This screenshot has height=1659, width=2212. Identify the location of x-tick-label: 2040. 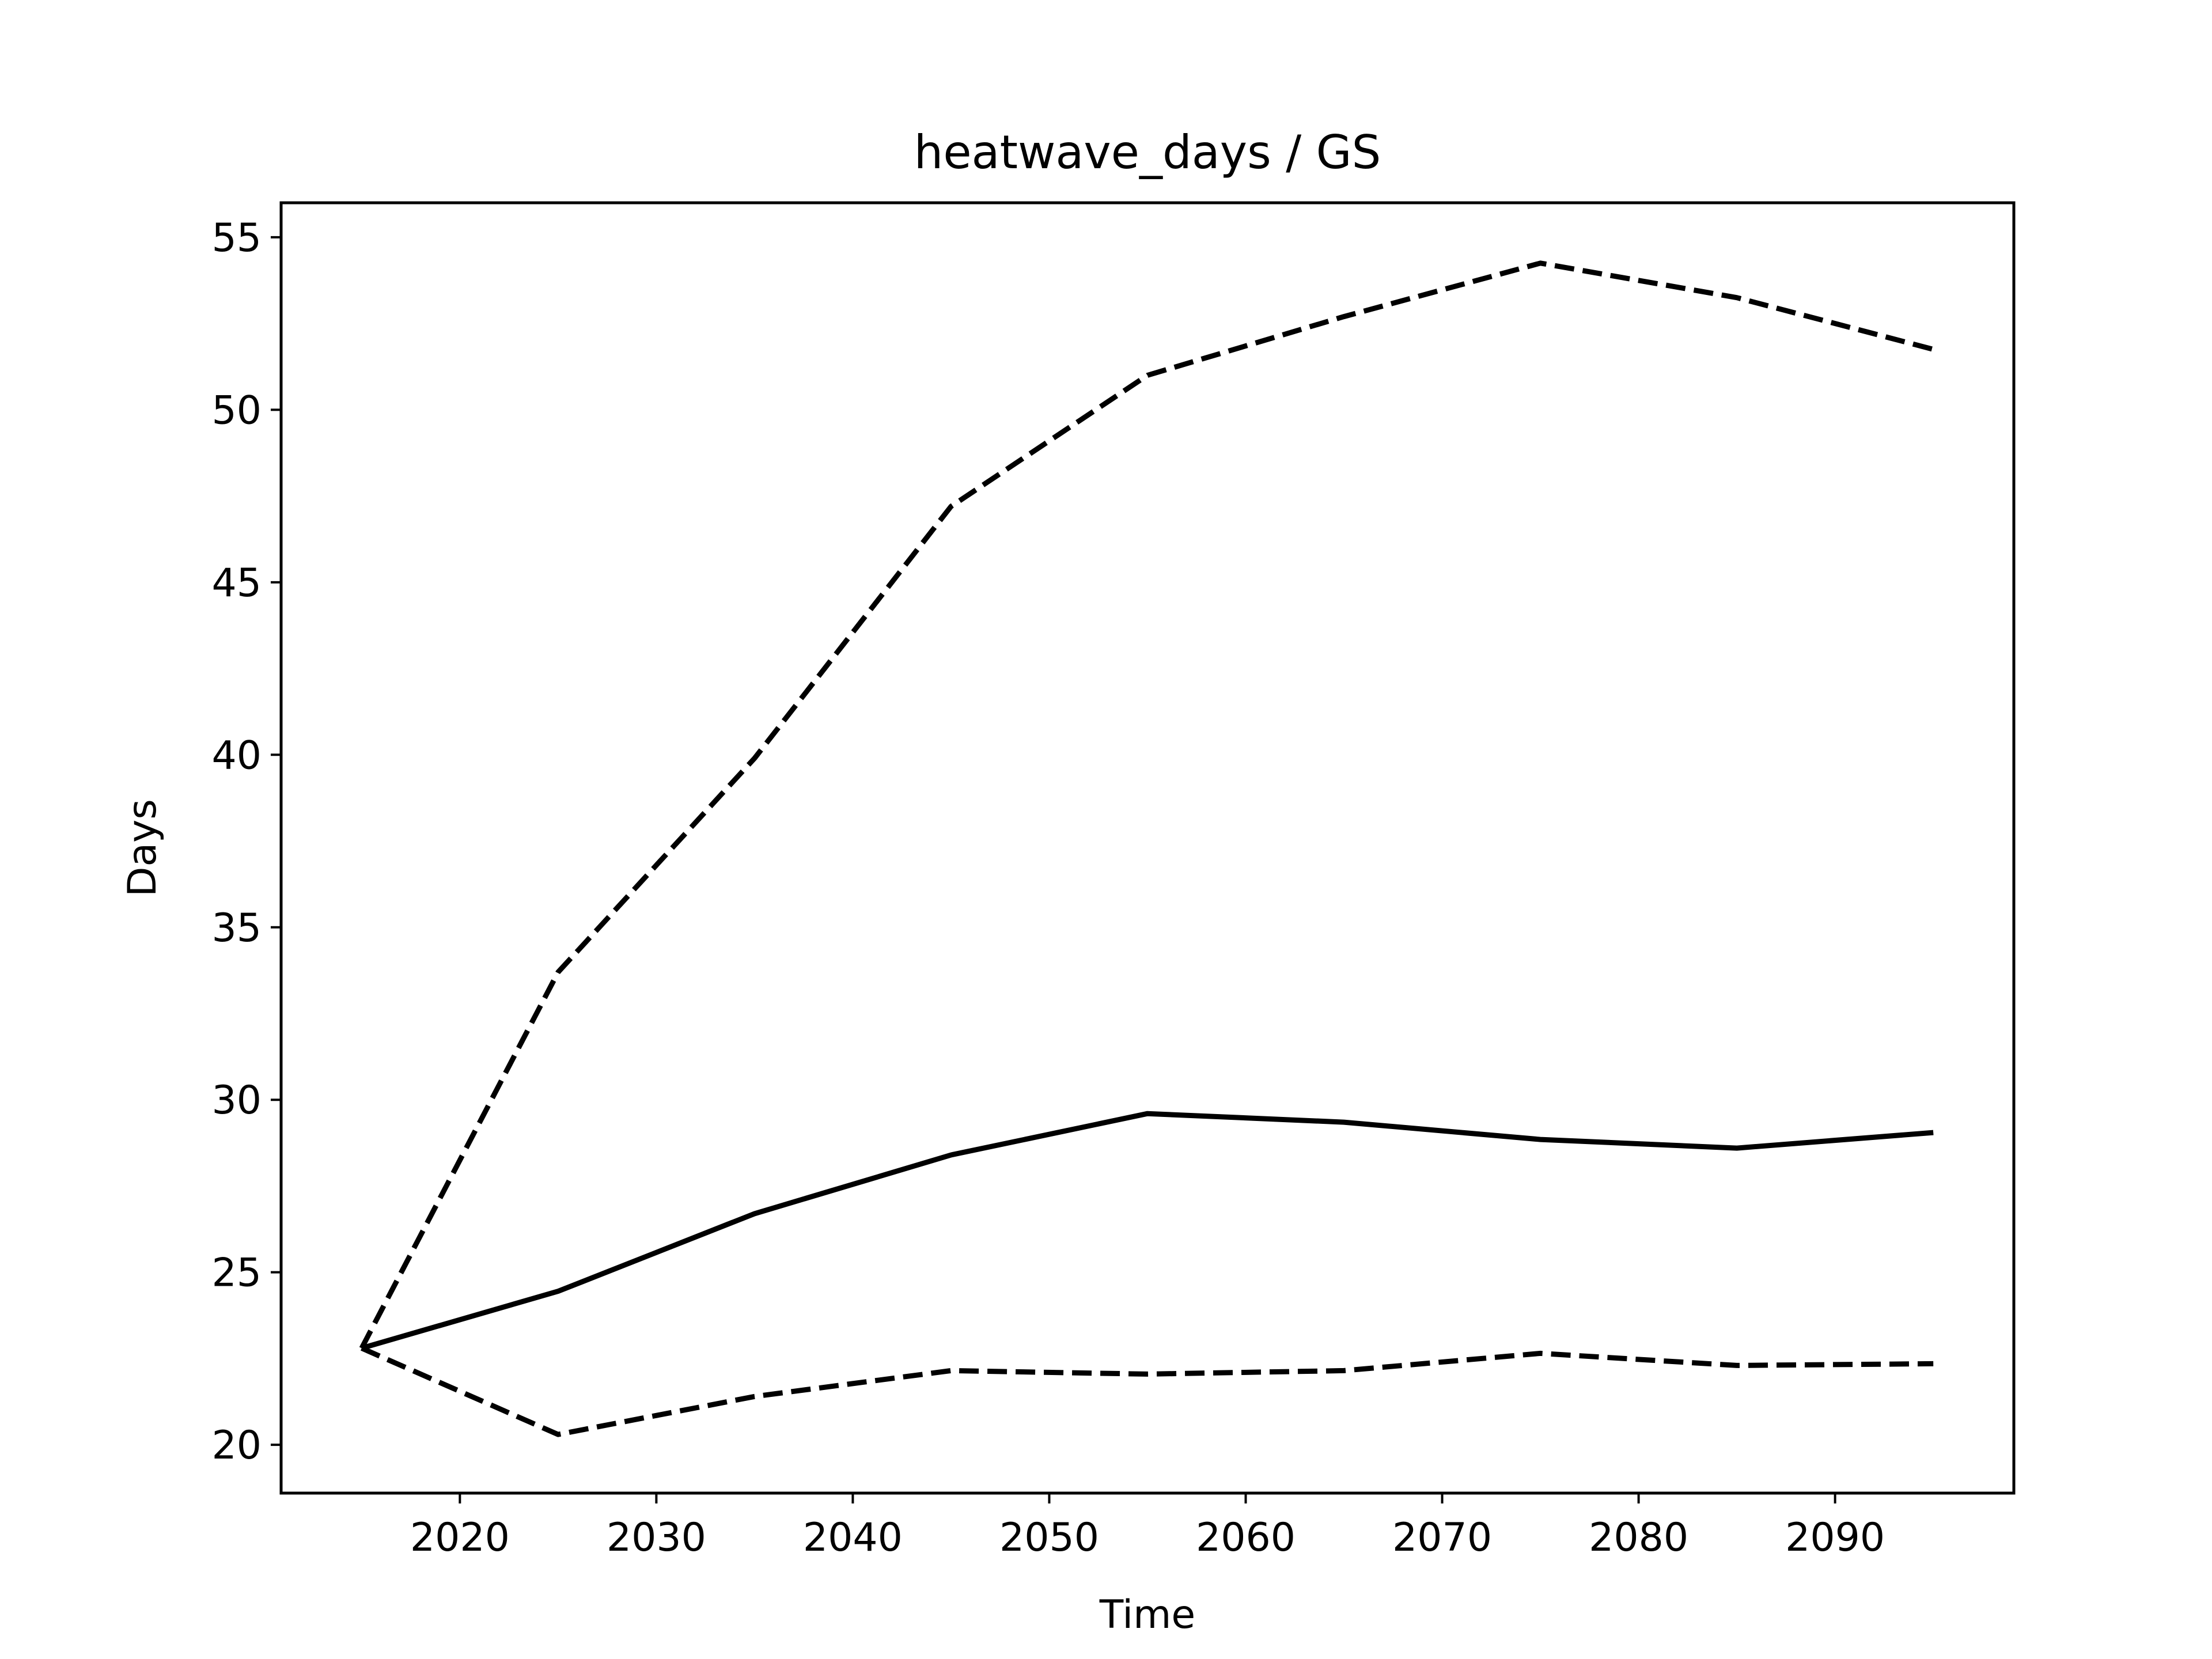
(853, 1537).